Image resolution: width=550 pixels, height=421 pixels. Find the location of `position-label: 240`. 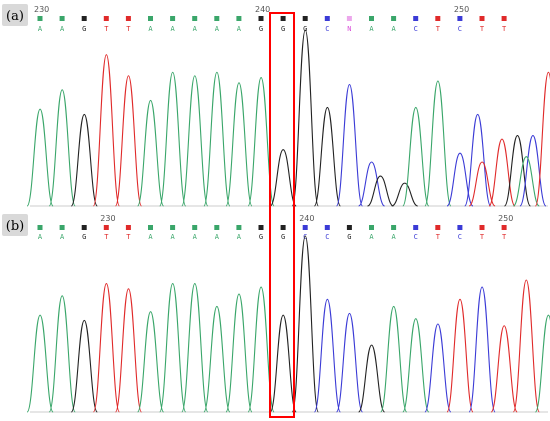

position-label: 240 is located at coordinates (262, 9).